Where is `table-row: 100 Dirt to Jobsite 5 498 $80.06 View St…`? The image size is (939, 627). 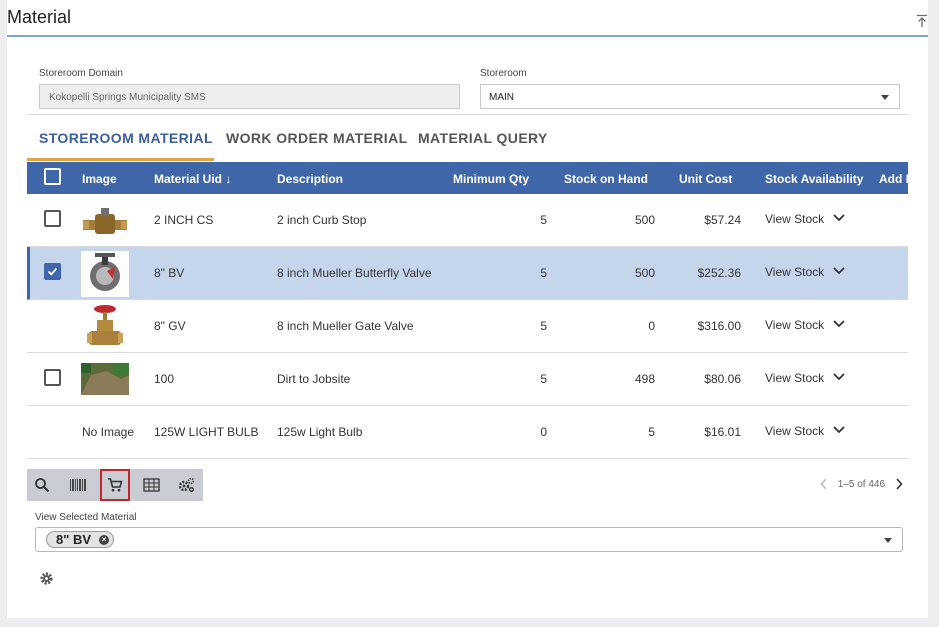 table-row: 100 Dirt to Jobsite 5 498 $80.06 View St… is located at coordinates (467, 379).